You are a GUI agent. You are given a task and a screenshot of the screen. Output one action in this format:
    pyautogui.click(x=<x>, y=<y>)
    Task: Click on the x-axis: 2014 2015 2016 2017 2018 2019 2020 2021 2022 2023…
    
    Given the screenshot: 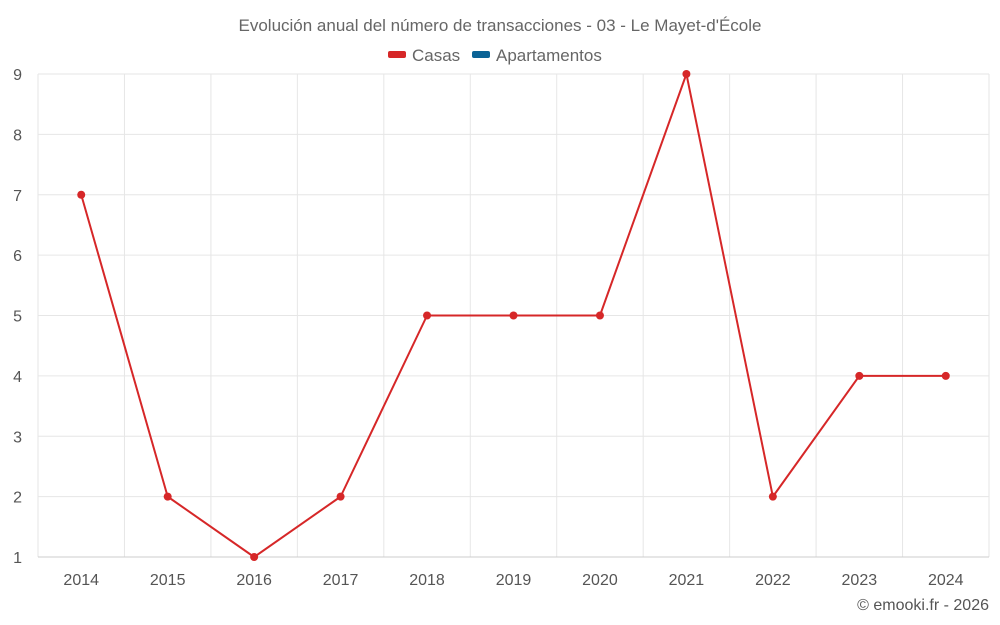 What is the action you would take?
    pyautogui.click(x=513, y=572)
    